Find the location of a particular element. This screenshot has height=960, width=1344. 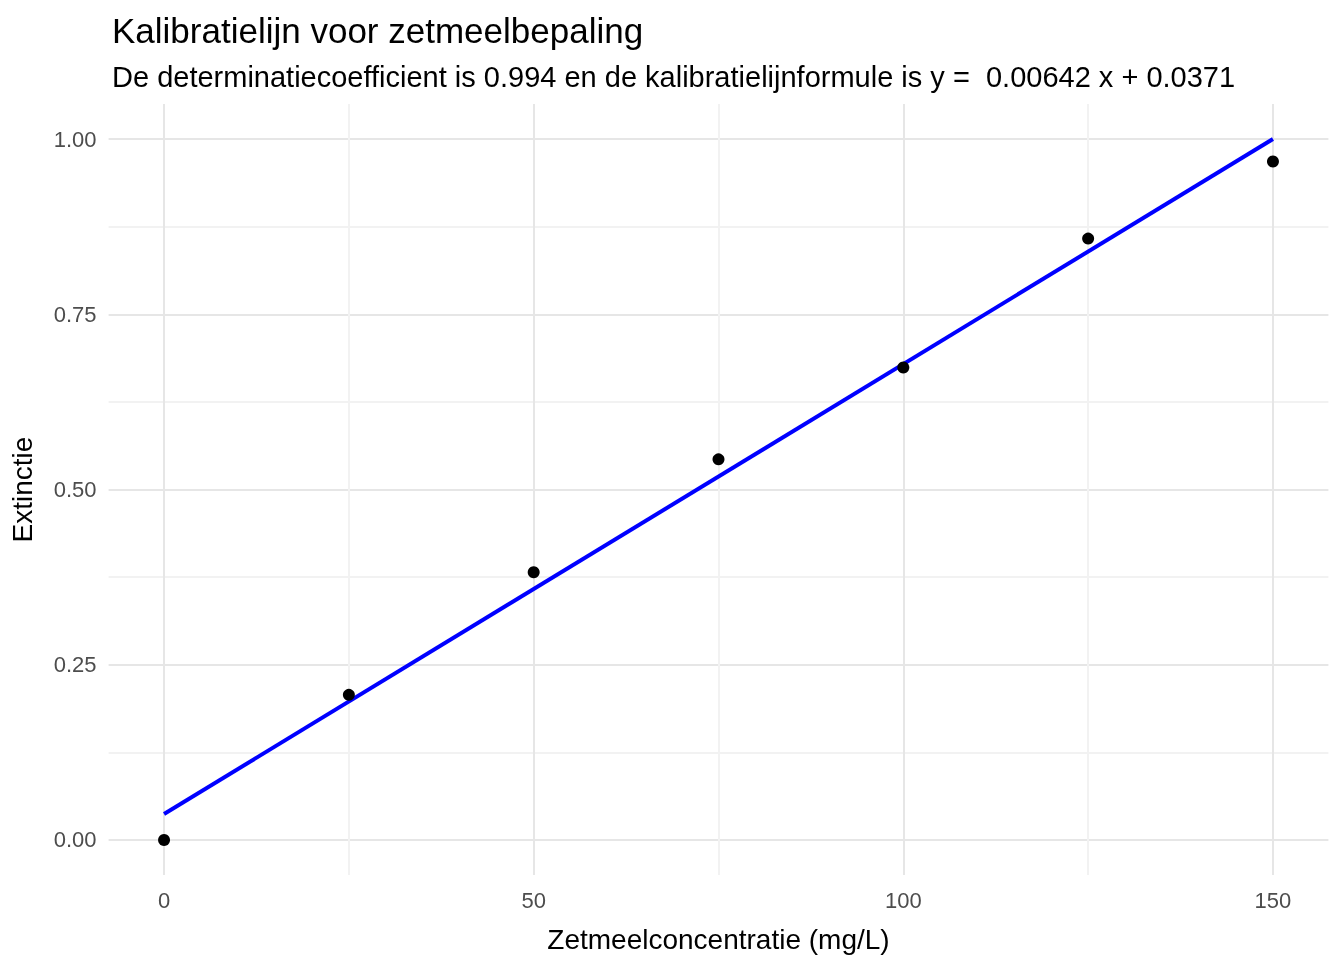

x-tick-label: 50 is located at coordinates (533, 900).